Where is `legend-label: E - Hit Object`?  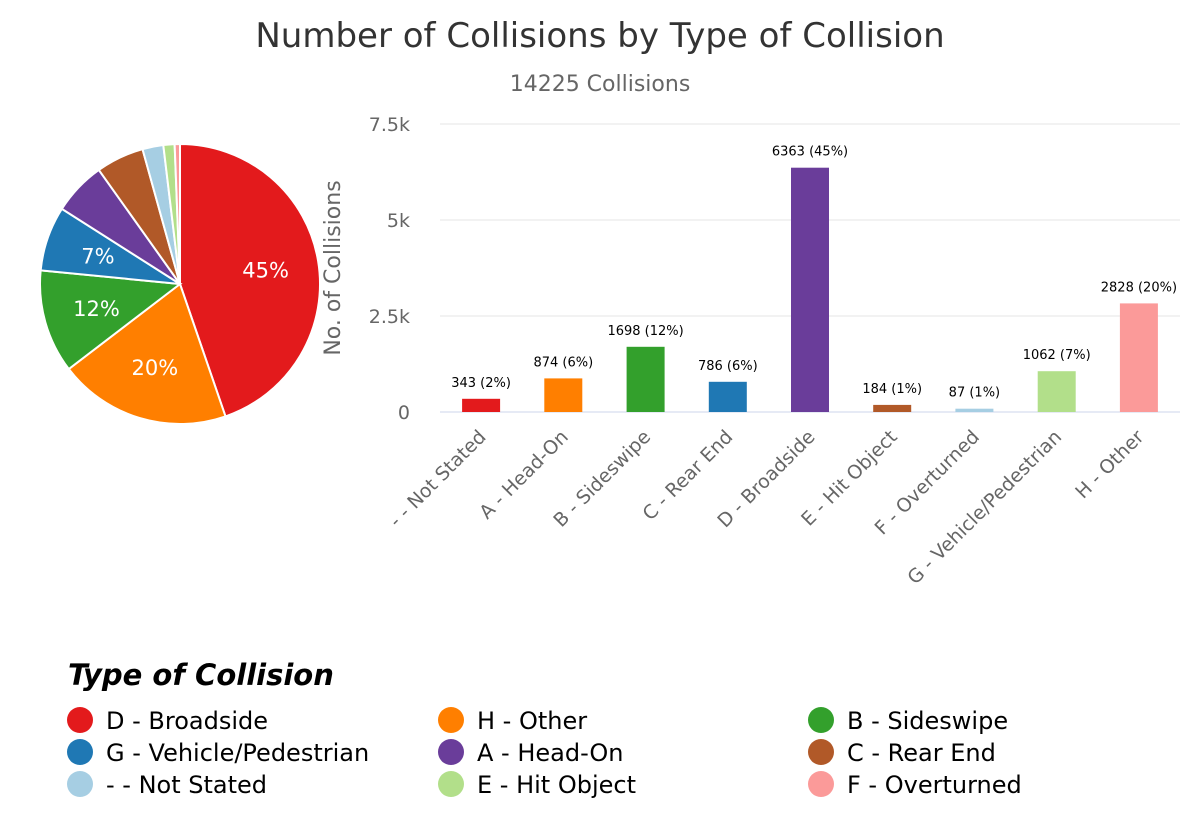
legend-label: E - Hit Object is located at coordinates (556, 785).